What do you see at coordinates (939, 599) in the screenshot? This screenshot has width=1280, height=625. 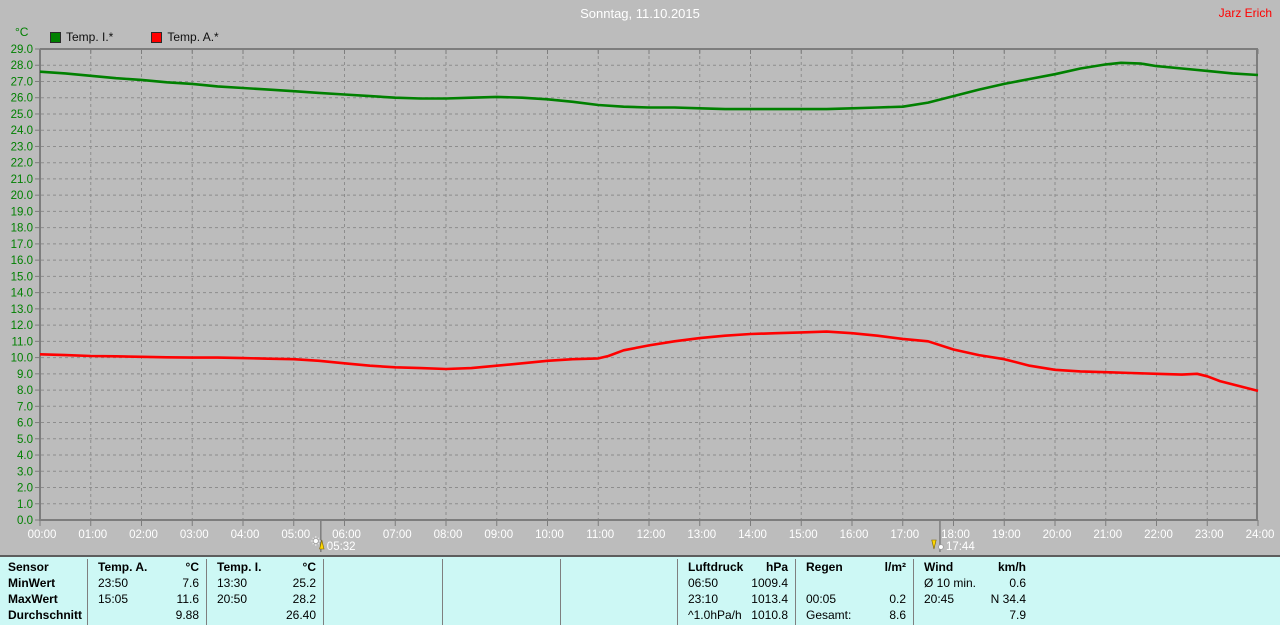 I see `wind-maxwert-time: 20:45` at bounding box center [939, 599].